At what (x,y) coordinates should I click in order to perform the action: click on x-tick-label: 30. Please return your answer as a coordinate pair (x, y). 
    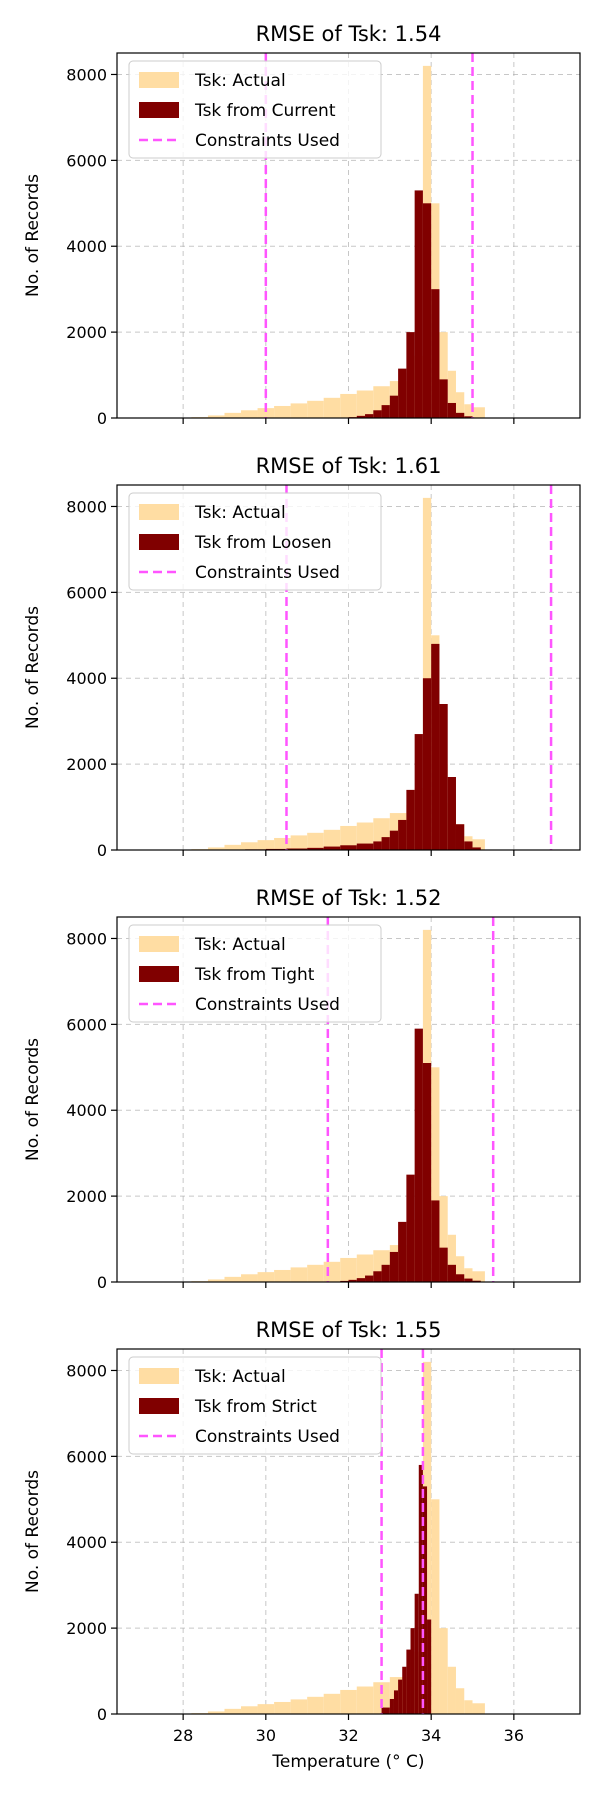
    Looking at the image, I should click on (266, 1735).